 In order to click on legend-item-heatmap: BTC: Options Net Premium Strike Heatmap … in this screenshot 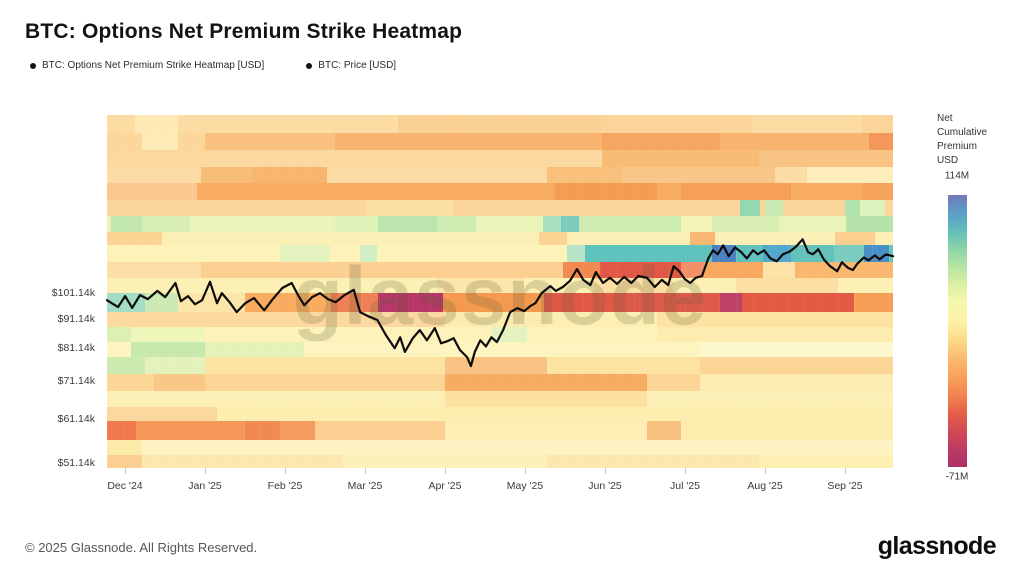, I will do `click(147, 65)`.